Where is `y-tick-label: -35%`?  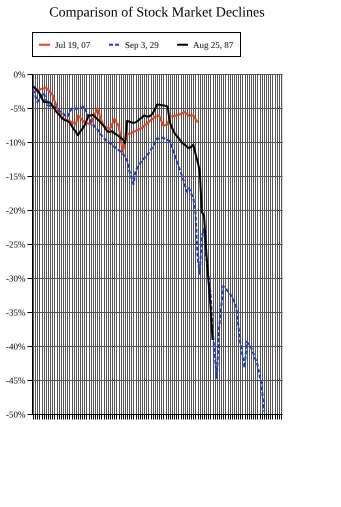
y-tick-label: -35% is located at coordinates (16, 313).